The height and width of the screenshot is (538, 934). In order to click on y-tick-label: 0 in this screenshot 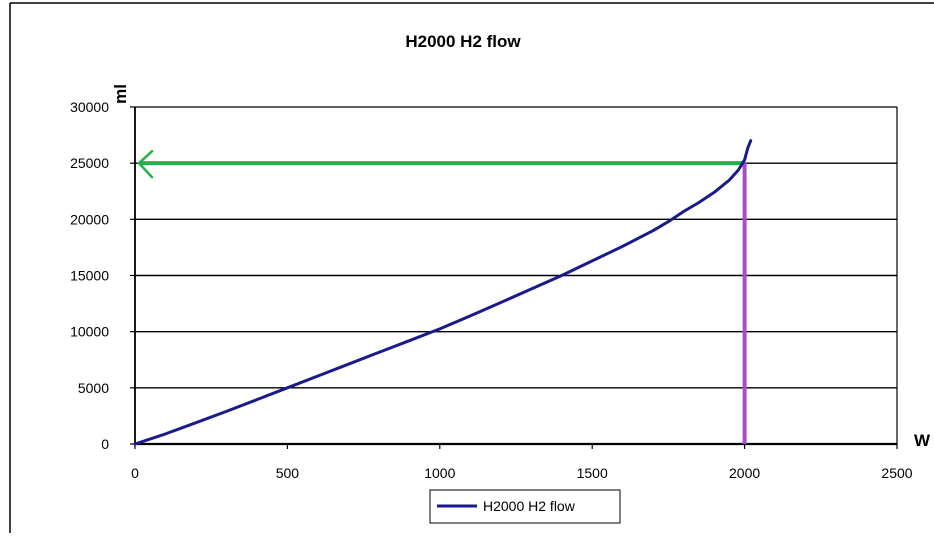, I will do `click(105, 444)`.